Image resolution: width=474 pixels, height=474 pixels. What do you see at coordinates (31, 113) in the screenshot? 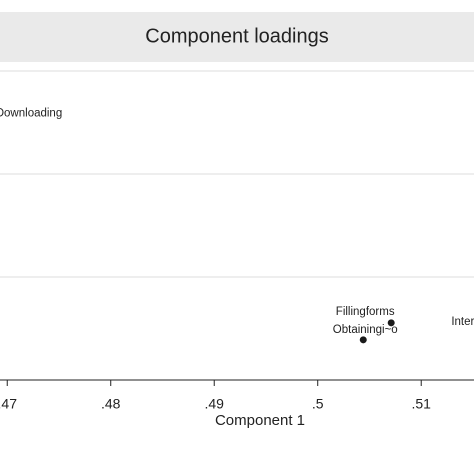
I see `point-label: Downloading` at bounding box center [31, 113].